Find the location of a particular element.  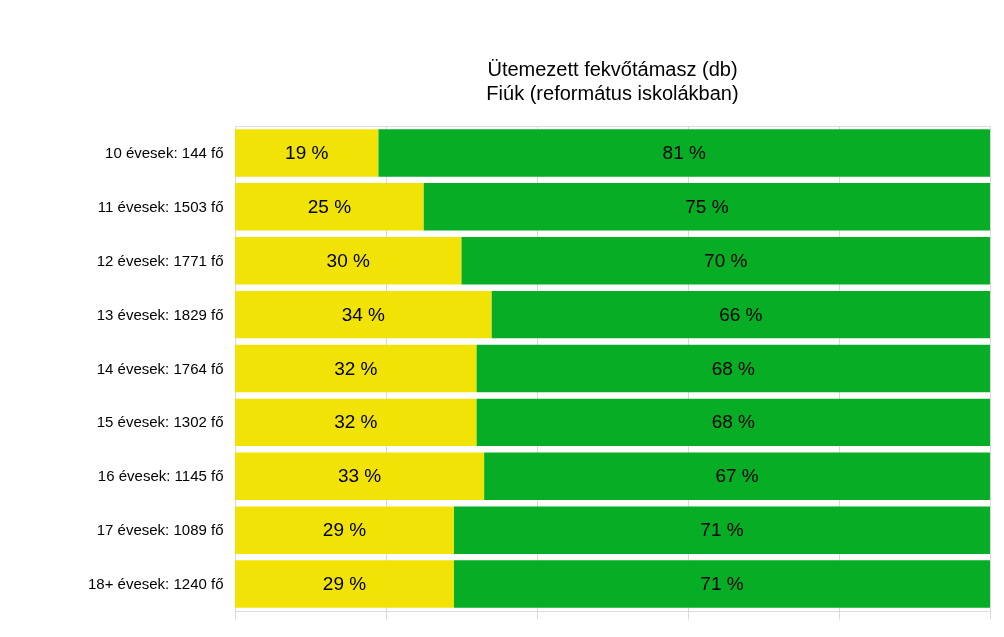

data-label: 25 % is located at coordinates (329, 206).